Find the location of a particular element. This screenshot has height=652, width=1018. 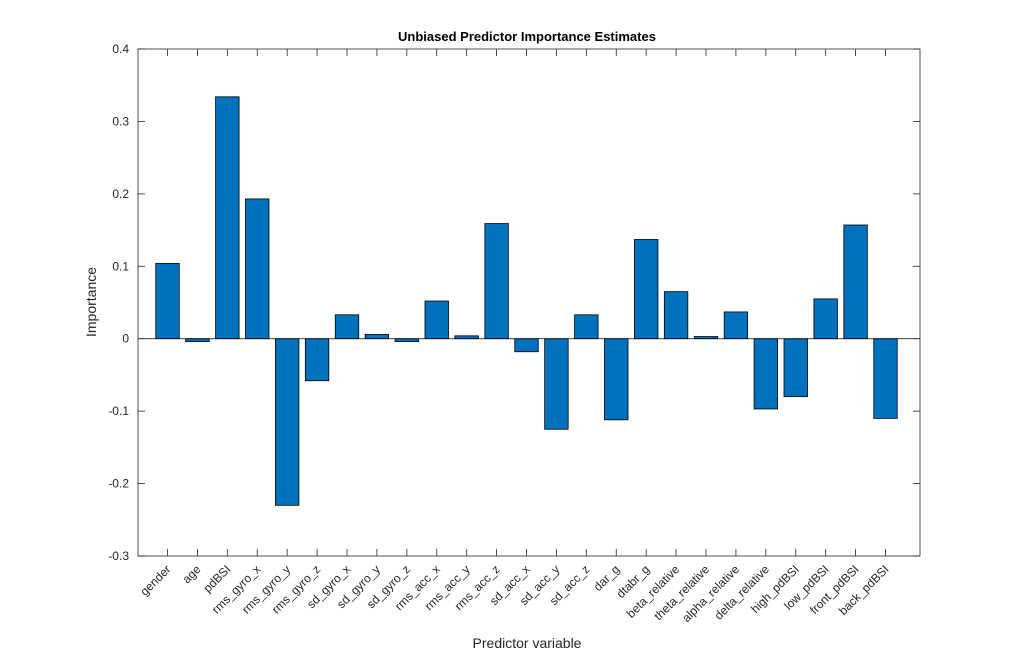

bar-high_pdBSI is located at coordinates (795, 368).